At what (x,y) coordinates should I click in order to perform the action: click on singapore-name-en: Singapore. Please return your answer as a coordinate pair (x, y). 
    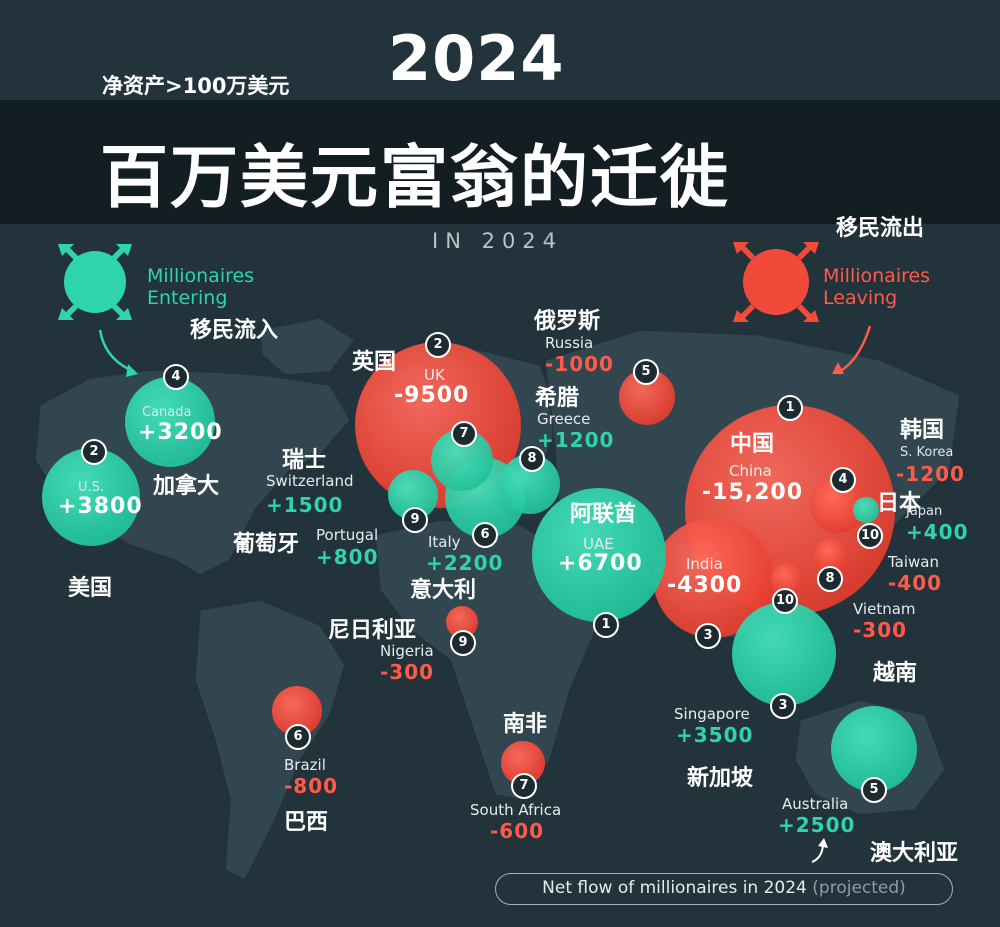
    Looking at the image, I should click on (712, 714).